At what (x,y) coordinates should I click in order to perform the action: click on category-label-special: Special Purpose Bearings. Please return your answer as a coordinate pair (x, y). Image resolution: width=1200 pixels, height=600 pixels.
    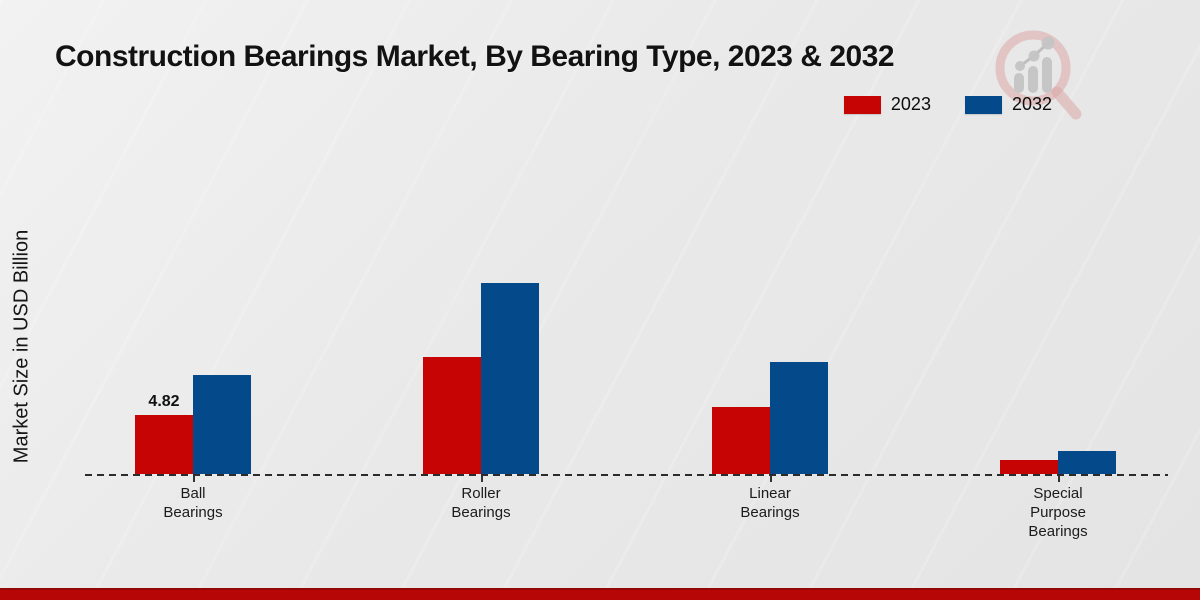
    Looking at the image, I should click on (1058, 512).